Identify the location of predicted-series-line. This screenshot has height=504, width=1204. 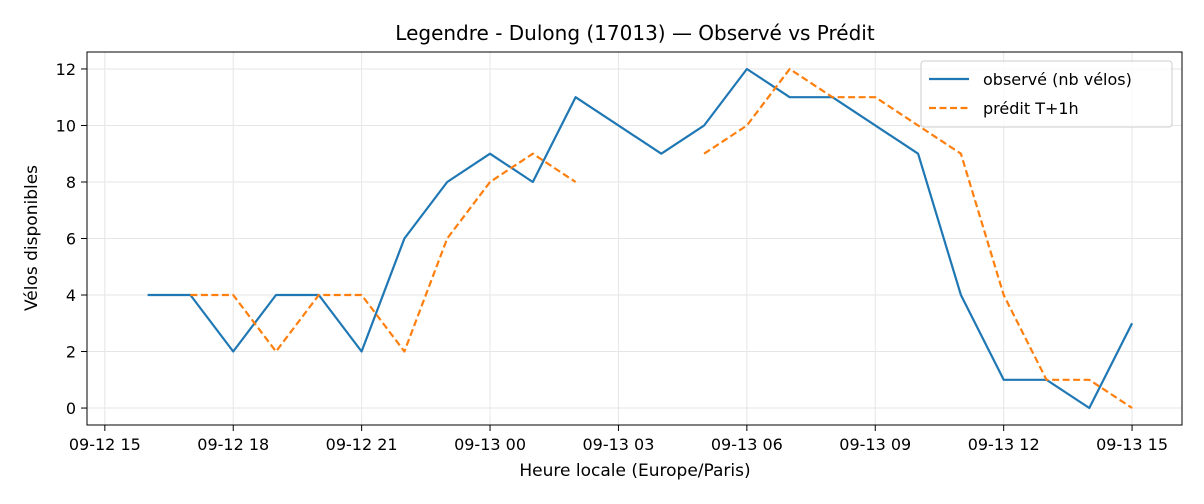
(383, 252).